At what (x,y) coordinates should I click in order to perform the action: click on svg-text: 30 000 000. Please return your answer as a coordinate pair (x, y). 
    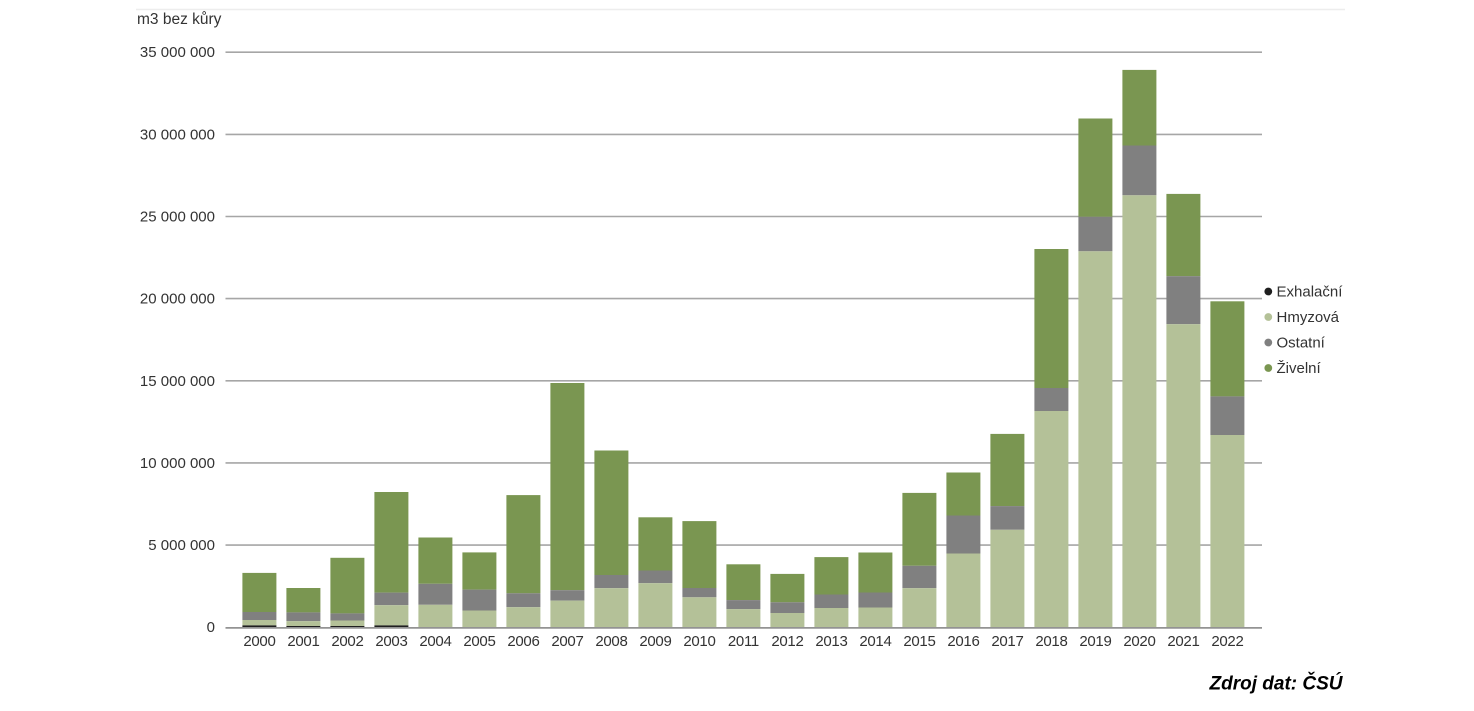
    Looking at the image, I should click on (177, 134).